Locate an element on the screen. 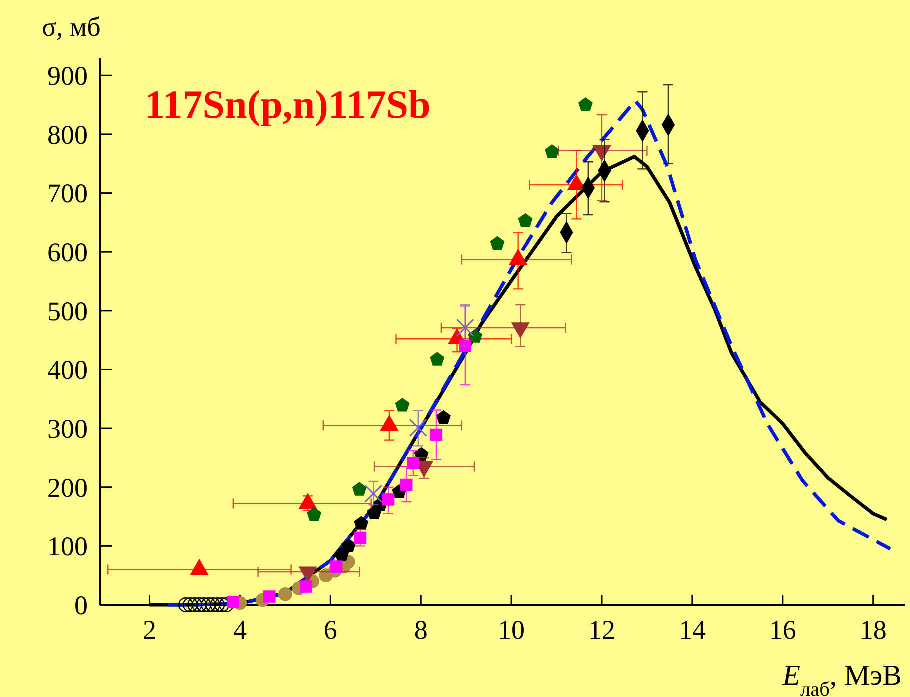  y-tick-label: 800 is located at coordinates (68, 135).